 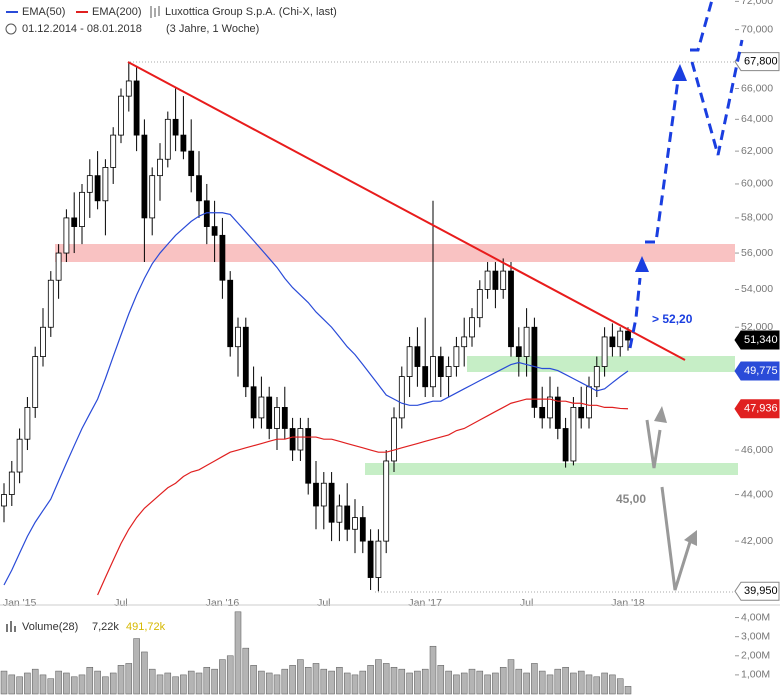 What do you see at coordinates (223, 603) in the screenshot?
I see `x-tick-label: Jan '16` at bounding box center [223, 603].